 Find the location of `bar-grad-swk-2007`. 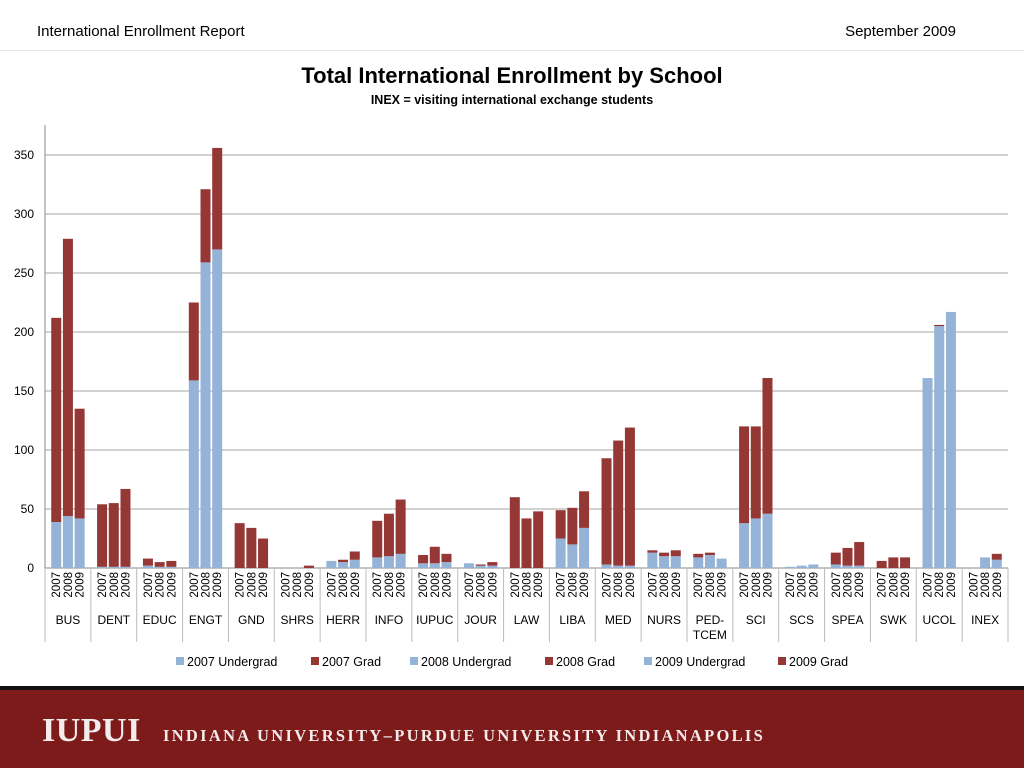

bar-grad-swk-2007 is located at coordinates (881, 564).